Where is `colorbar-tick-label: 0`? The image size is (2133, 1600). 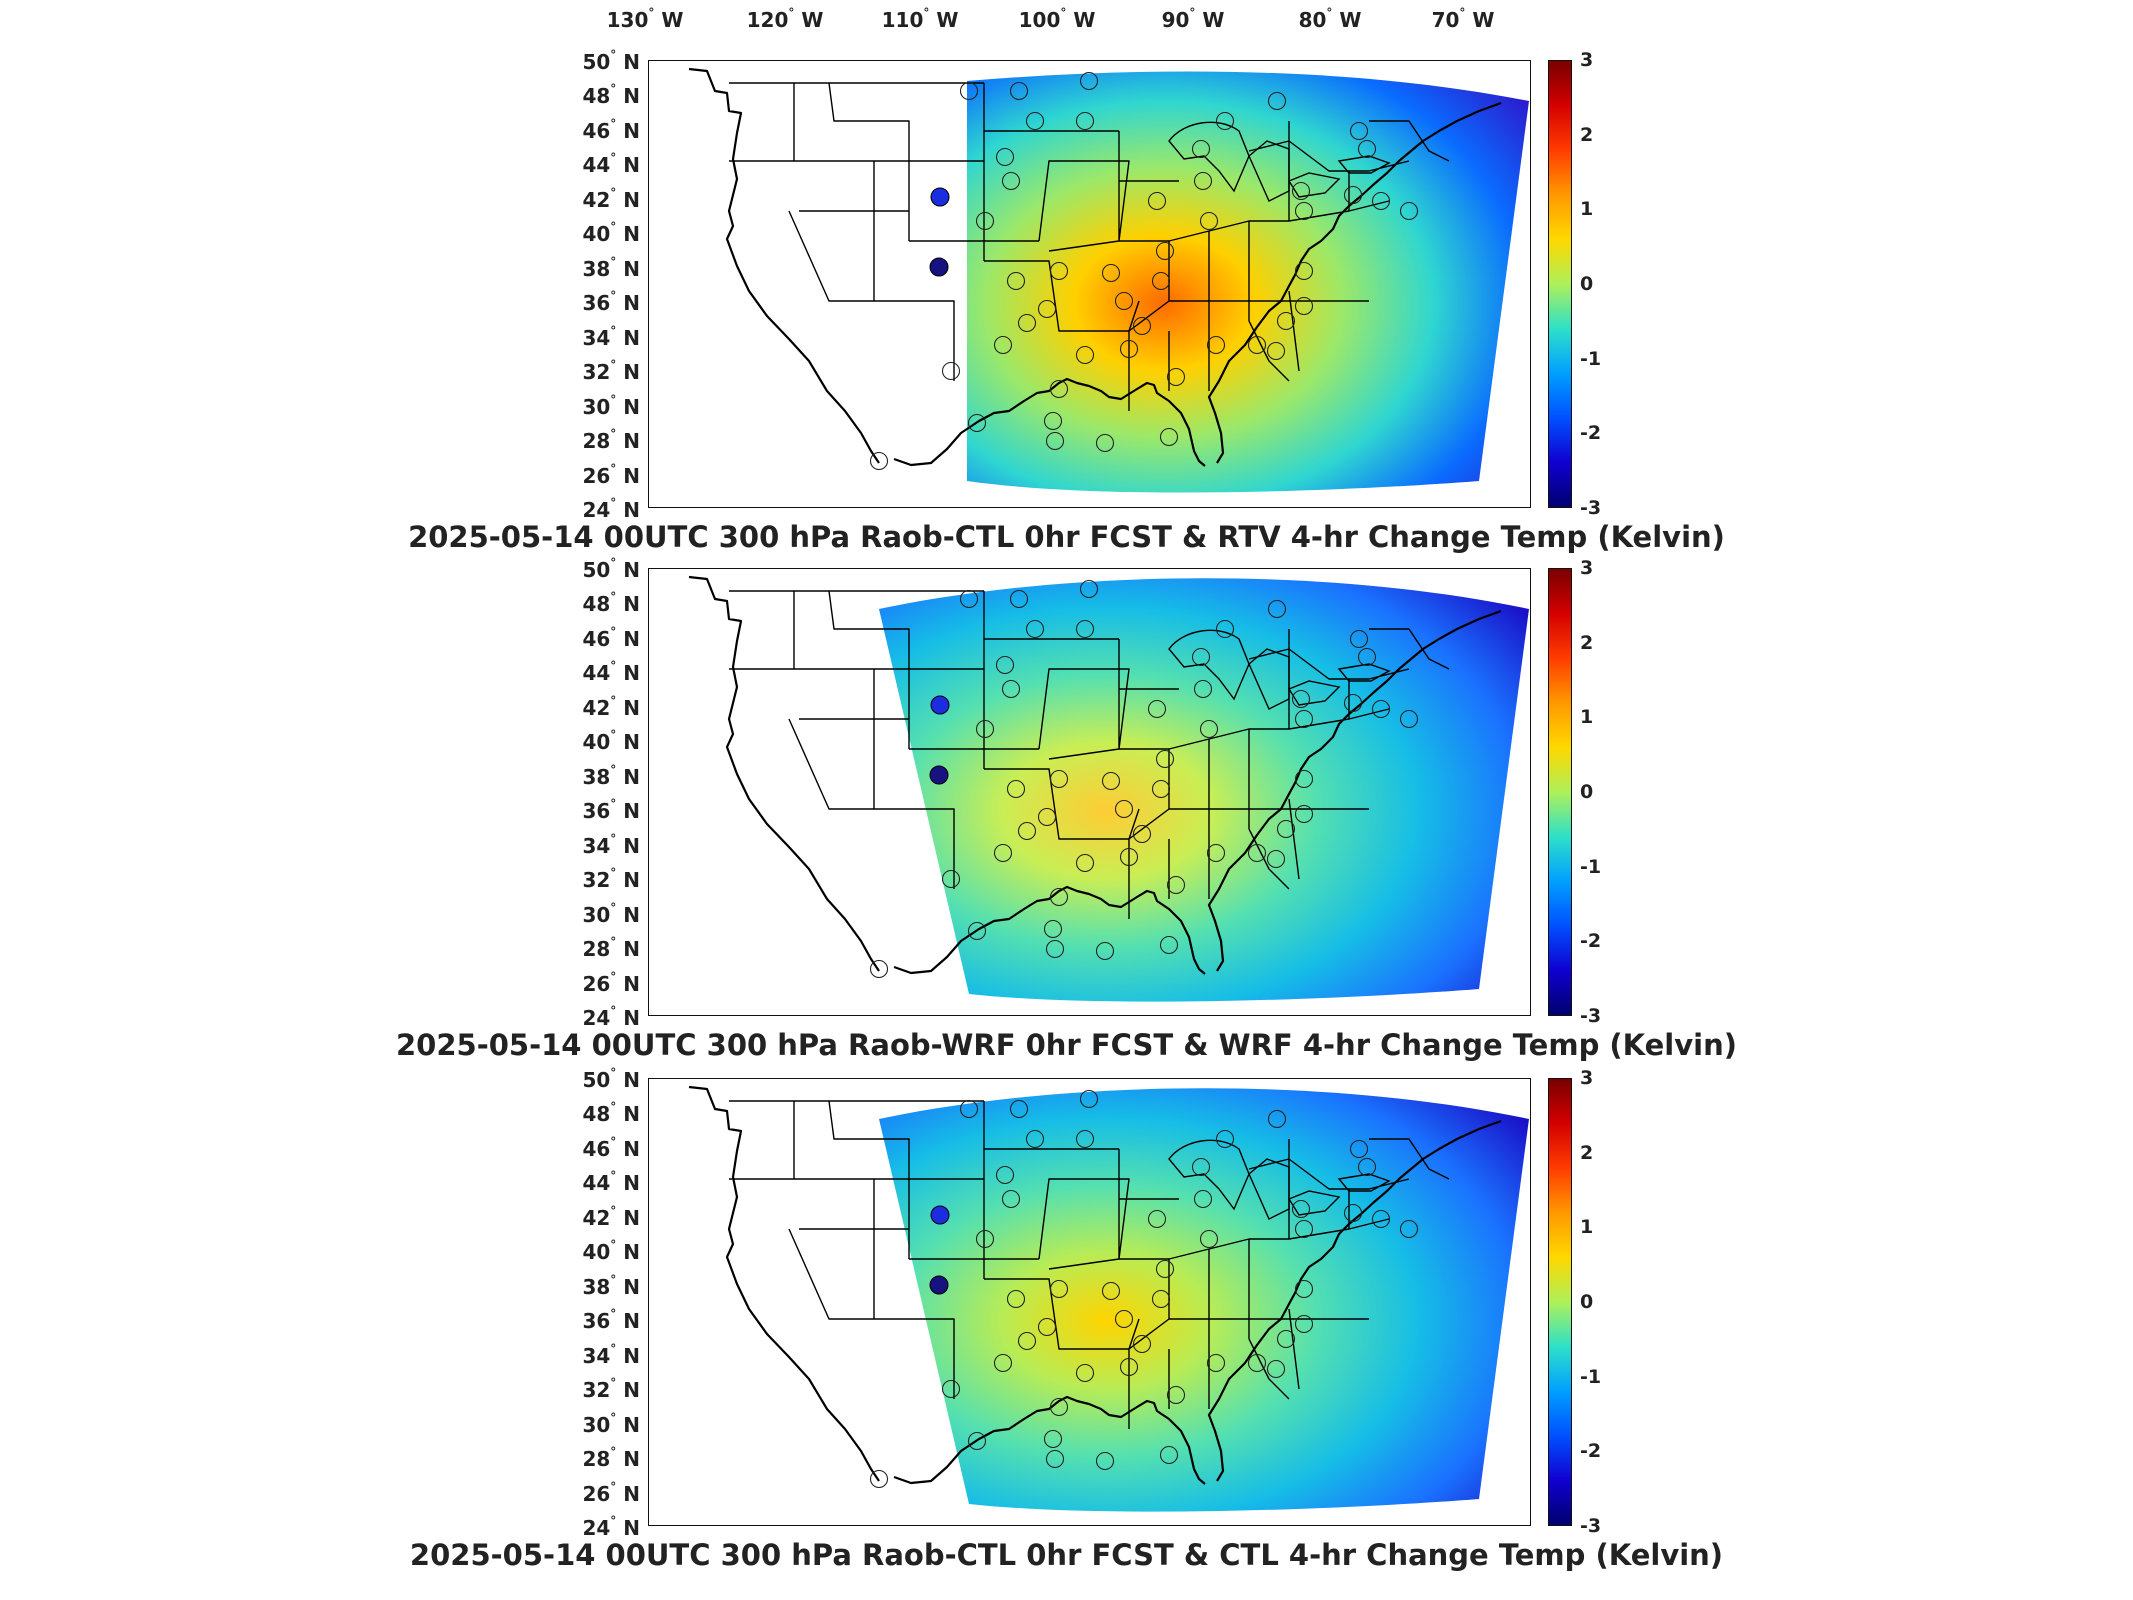 colorbar-tick-label: 0 is located at coordinates (1587, 792).